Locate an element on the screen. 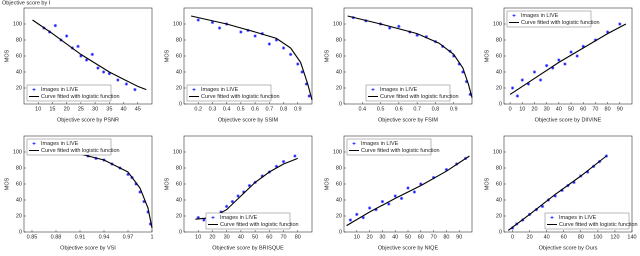 This screenshot has height=256, width=640. x-tick-label: 0.7 is located at coordinates (270, 109).